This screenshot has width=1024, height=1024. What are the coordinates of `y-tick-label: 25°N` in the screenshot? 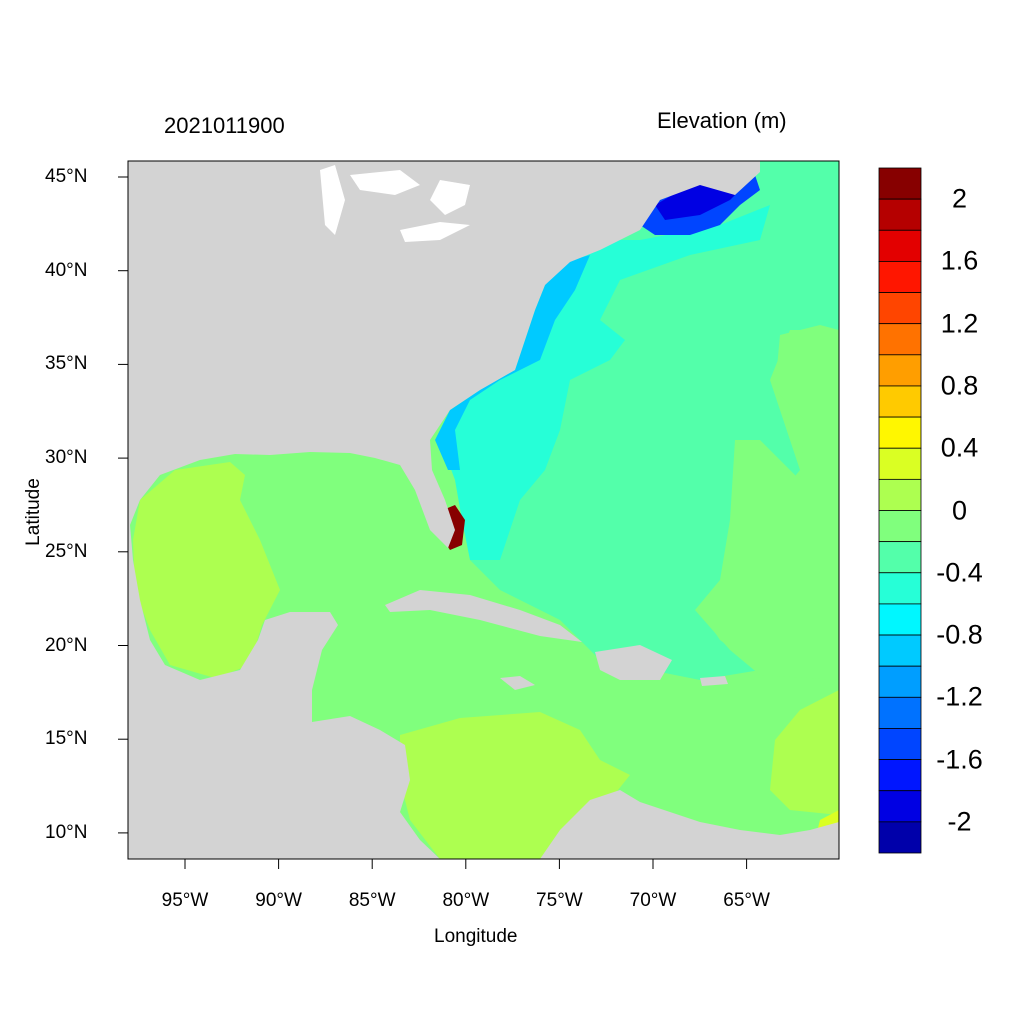 It's located at (66, 551).